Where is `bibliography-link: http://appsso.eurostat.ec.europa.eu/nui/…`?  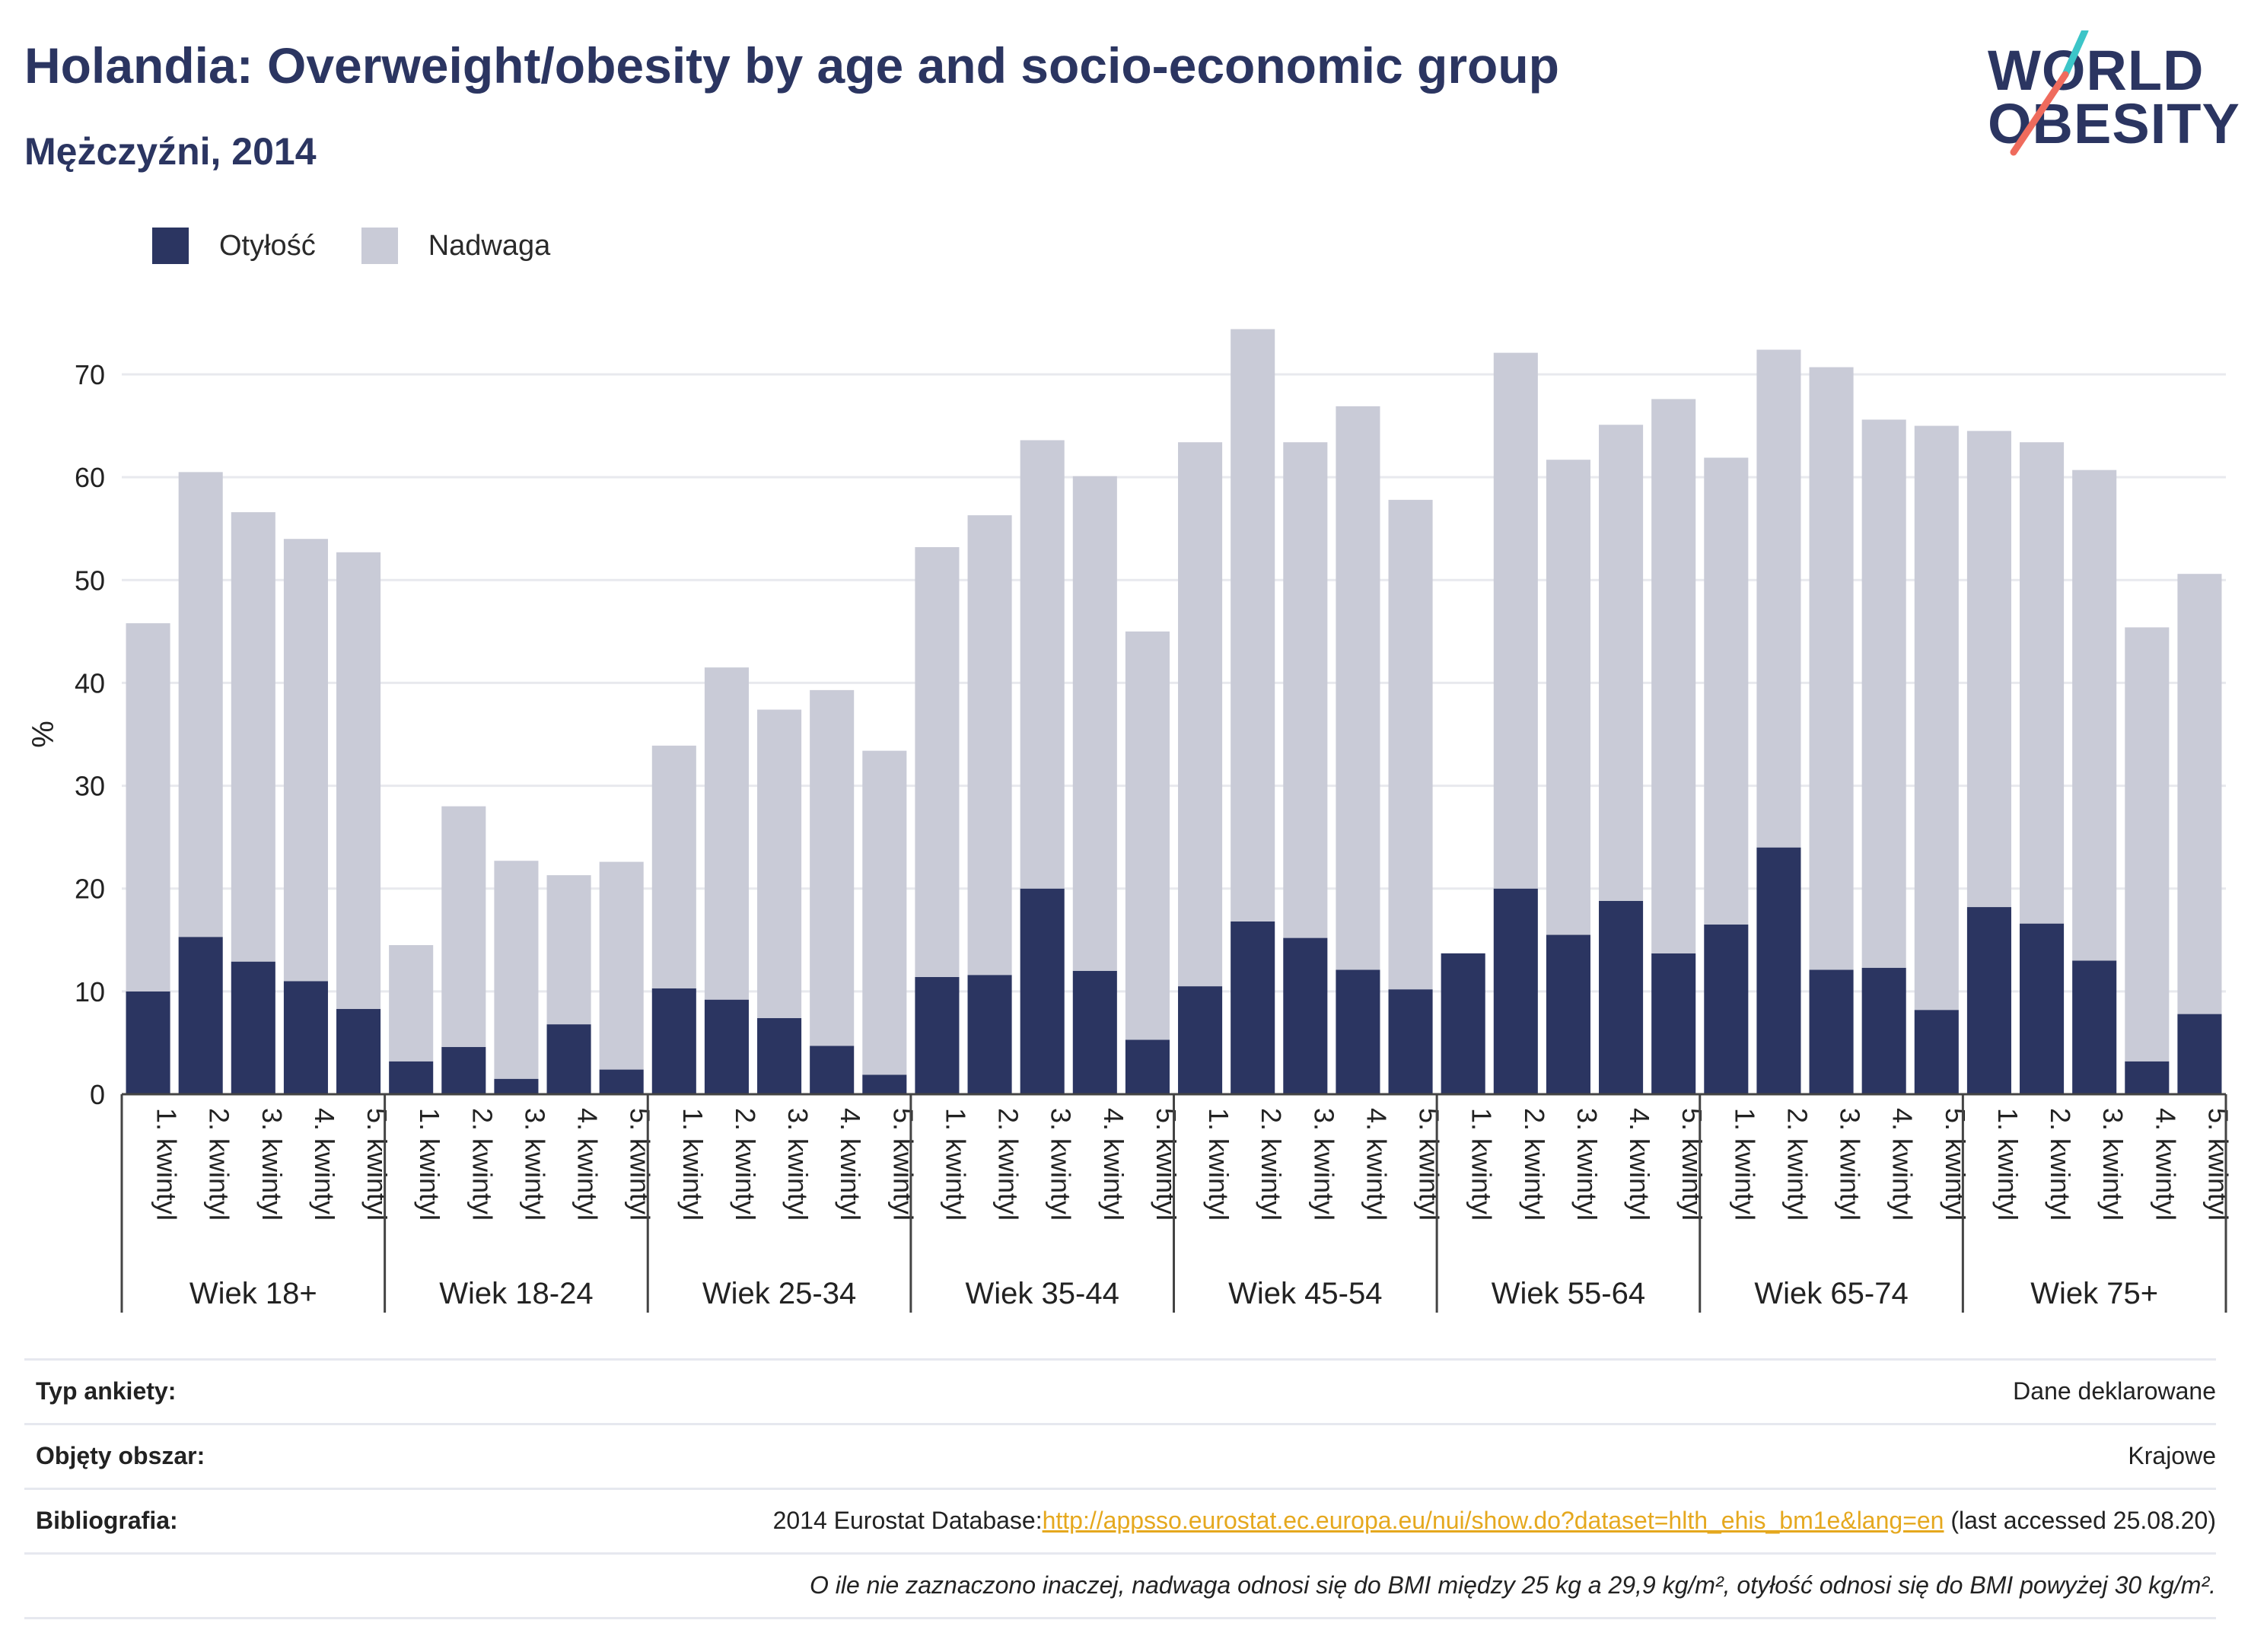 bibliography-link: http://appsso.eurostat.ec.europa.eu/nui/… is located at coordinates (1493, 1520).